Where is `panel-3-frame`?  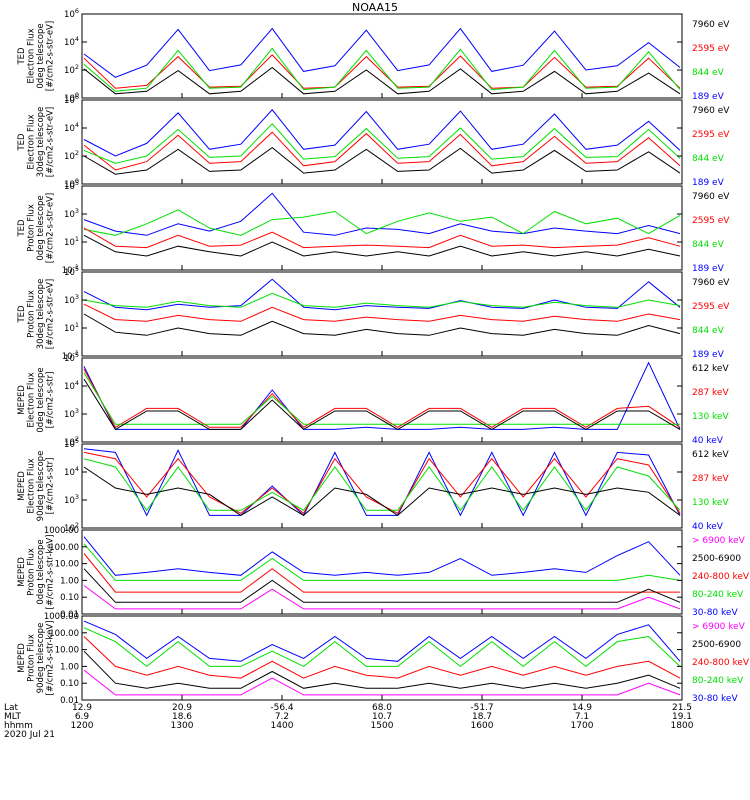 panel-3-frame is located at coordinates (382, 228).